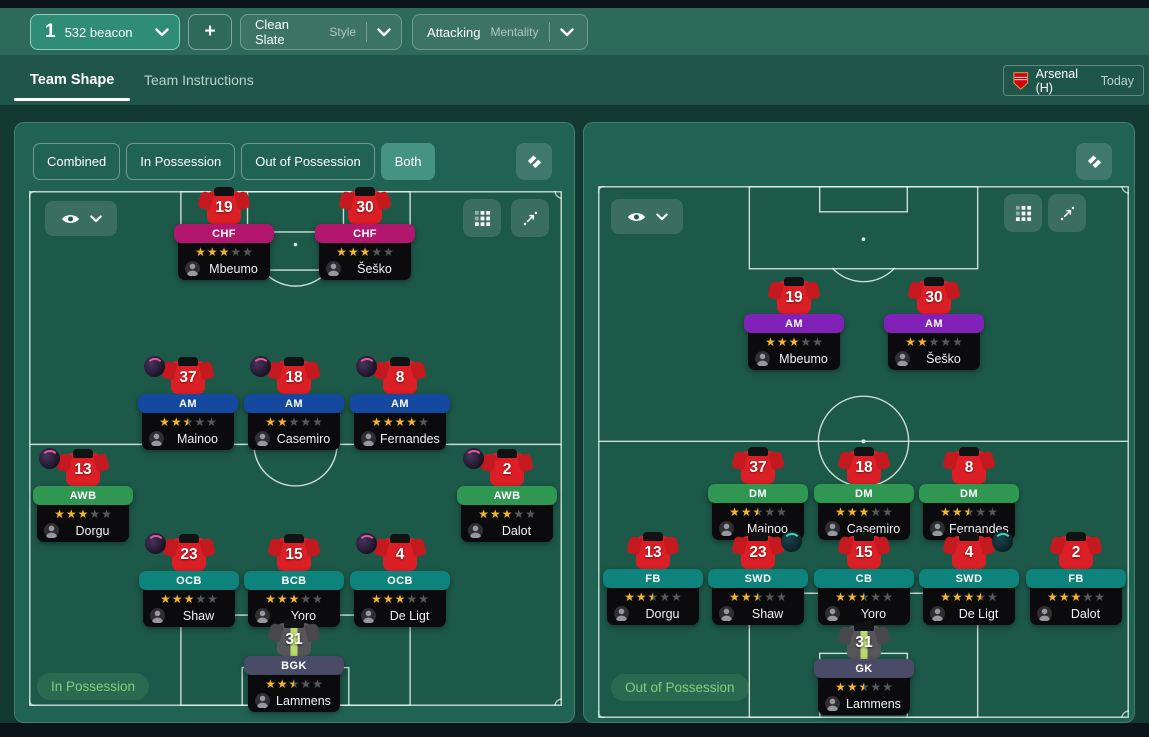 The image size is (1149, 737). What do you see at coordinates (969, 467) in the screenshot?
I see `shirt-number: 8` at bounding box center [969, 467].